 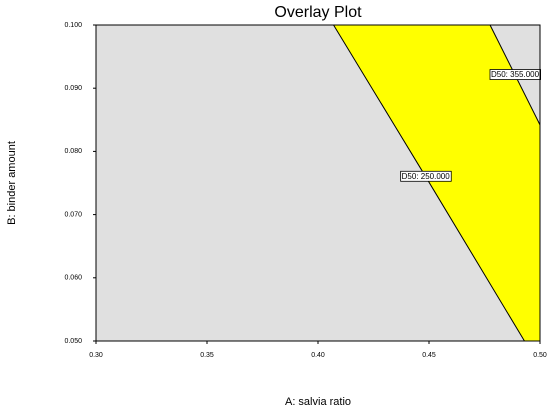 What do you see at coordinates (73, 341) in the screenshot?
I see `y-tick-label: 0.050` at bounding box center [73, 341].